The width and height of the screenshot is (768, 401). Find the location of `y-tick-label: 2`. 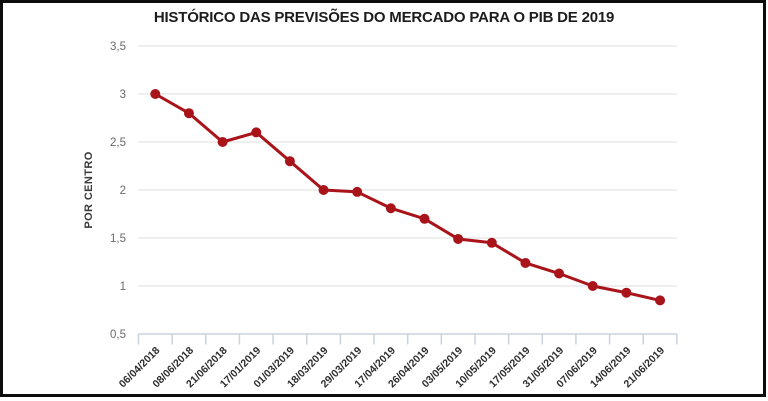

y-tick-label: 2 is located at coordinates (123, 191).